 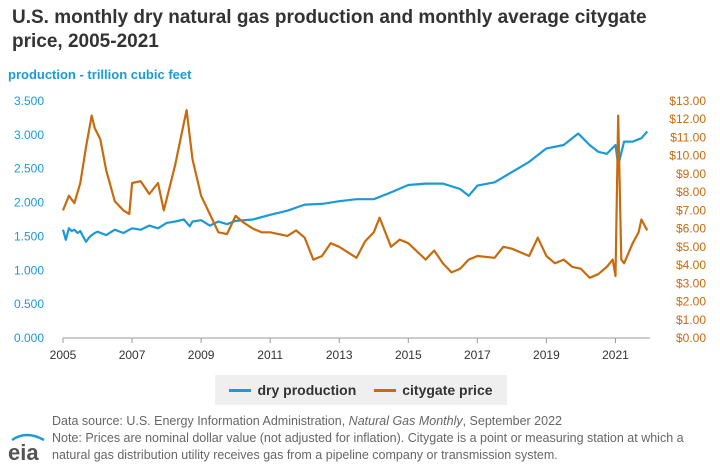 What do you see at coordinates (29, 338) in the screenshot?
I see `y-tick-label: 0.000` at bounding box center [29, 338].